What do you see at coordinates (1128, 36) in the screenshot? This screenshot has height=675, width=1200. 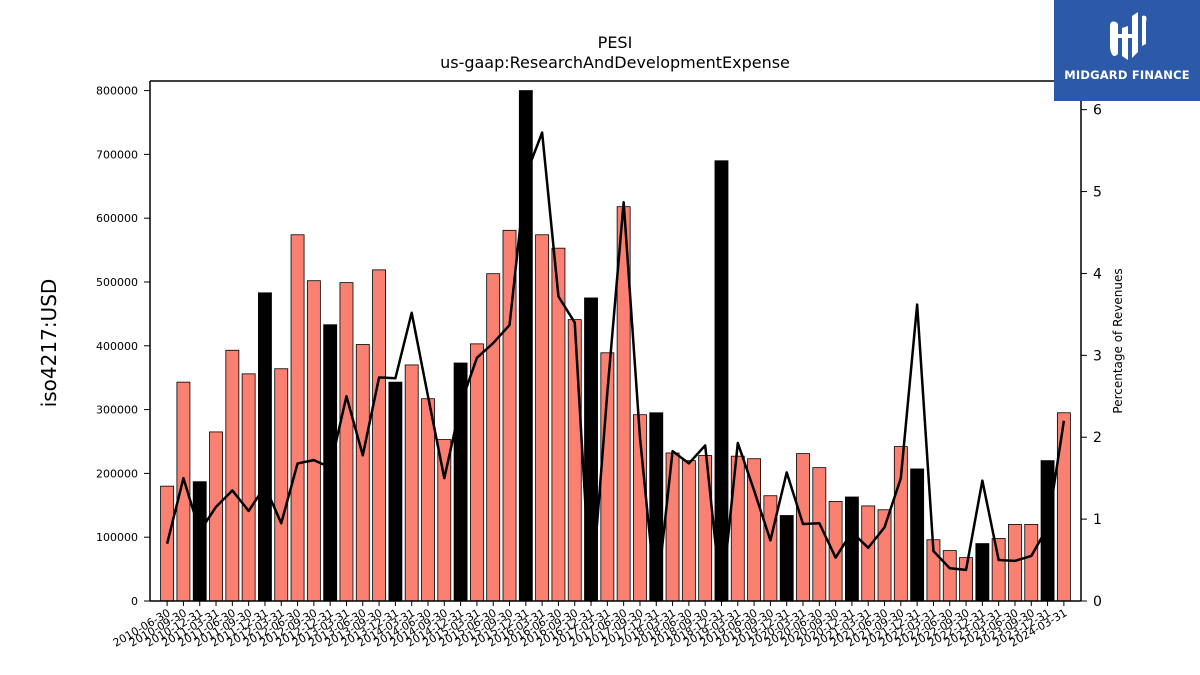 I see `midgard-logo-icon` at bounding box center [1128, 36].